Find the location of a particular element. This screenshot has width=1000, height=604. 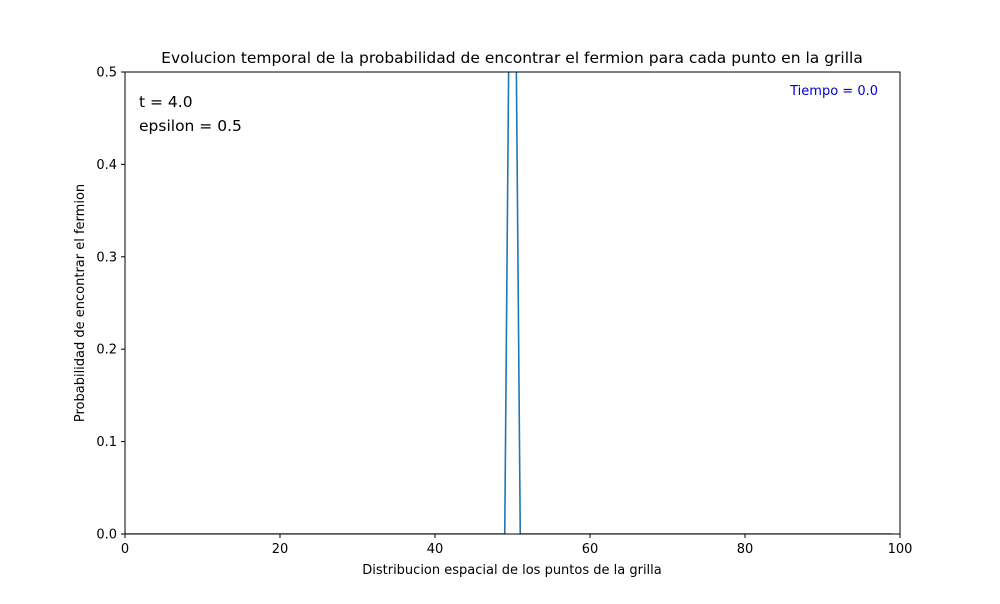

x-tick-label: 60 is located at coordinates (590, 549).